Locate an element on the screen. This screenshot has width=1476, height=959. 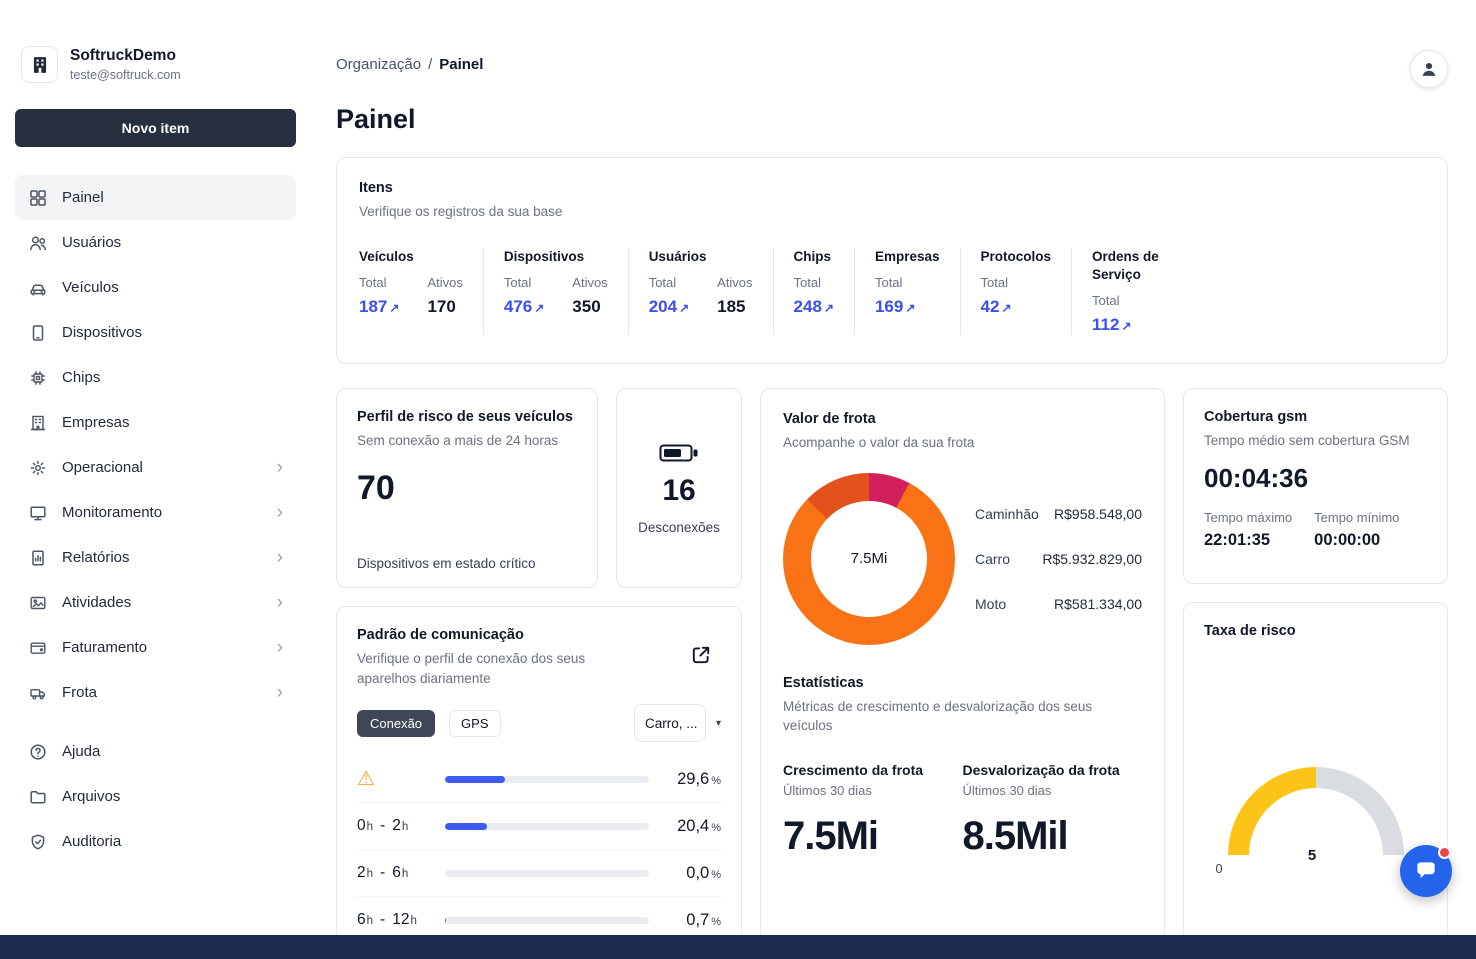
new-item-button: Novo item is located at coordinates (155, 128).